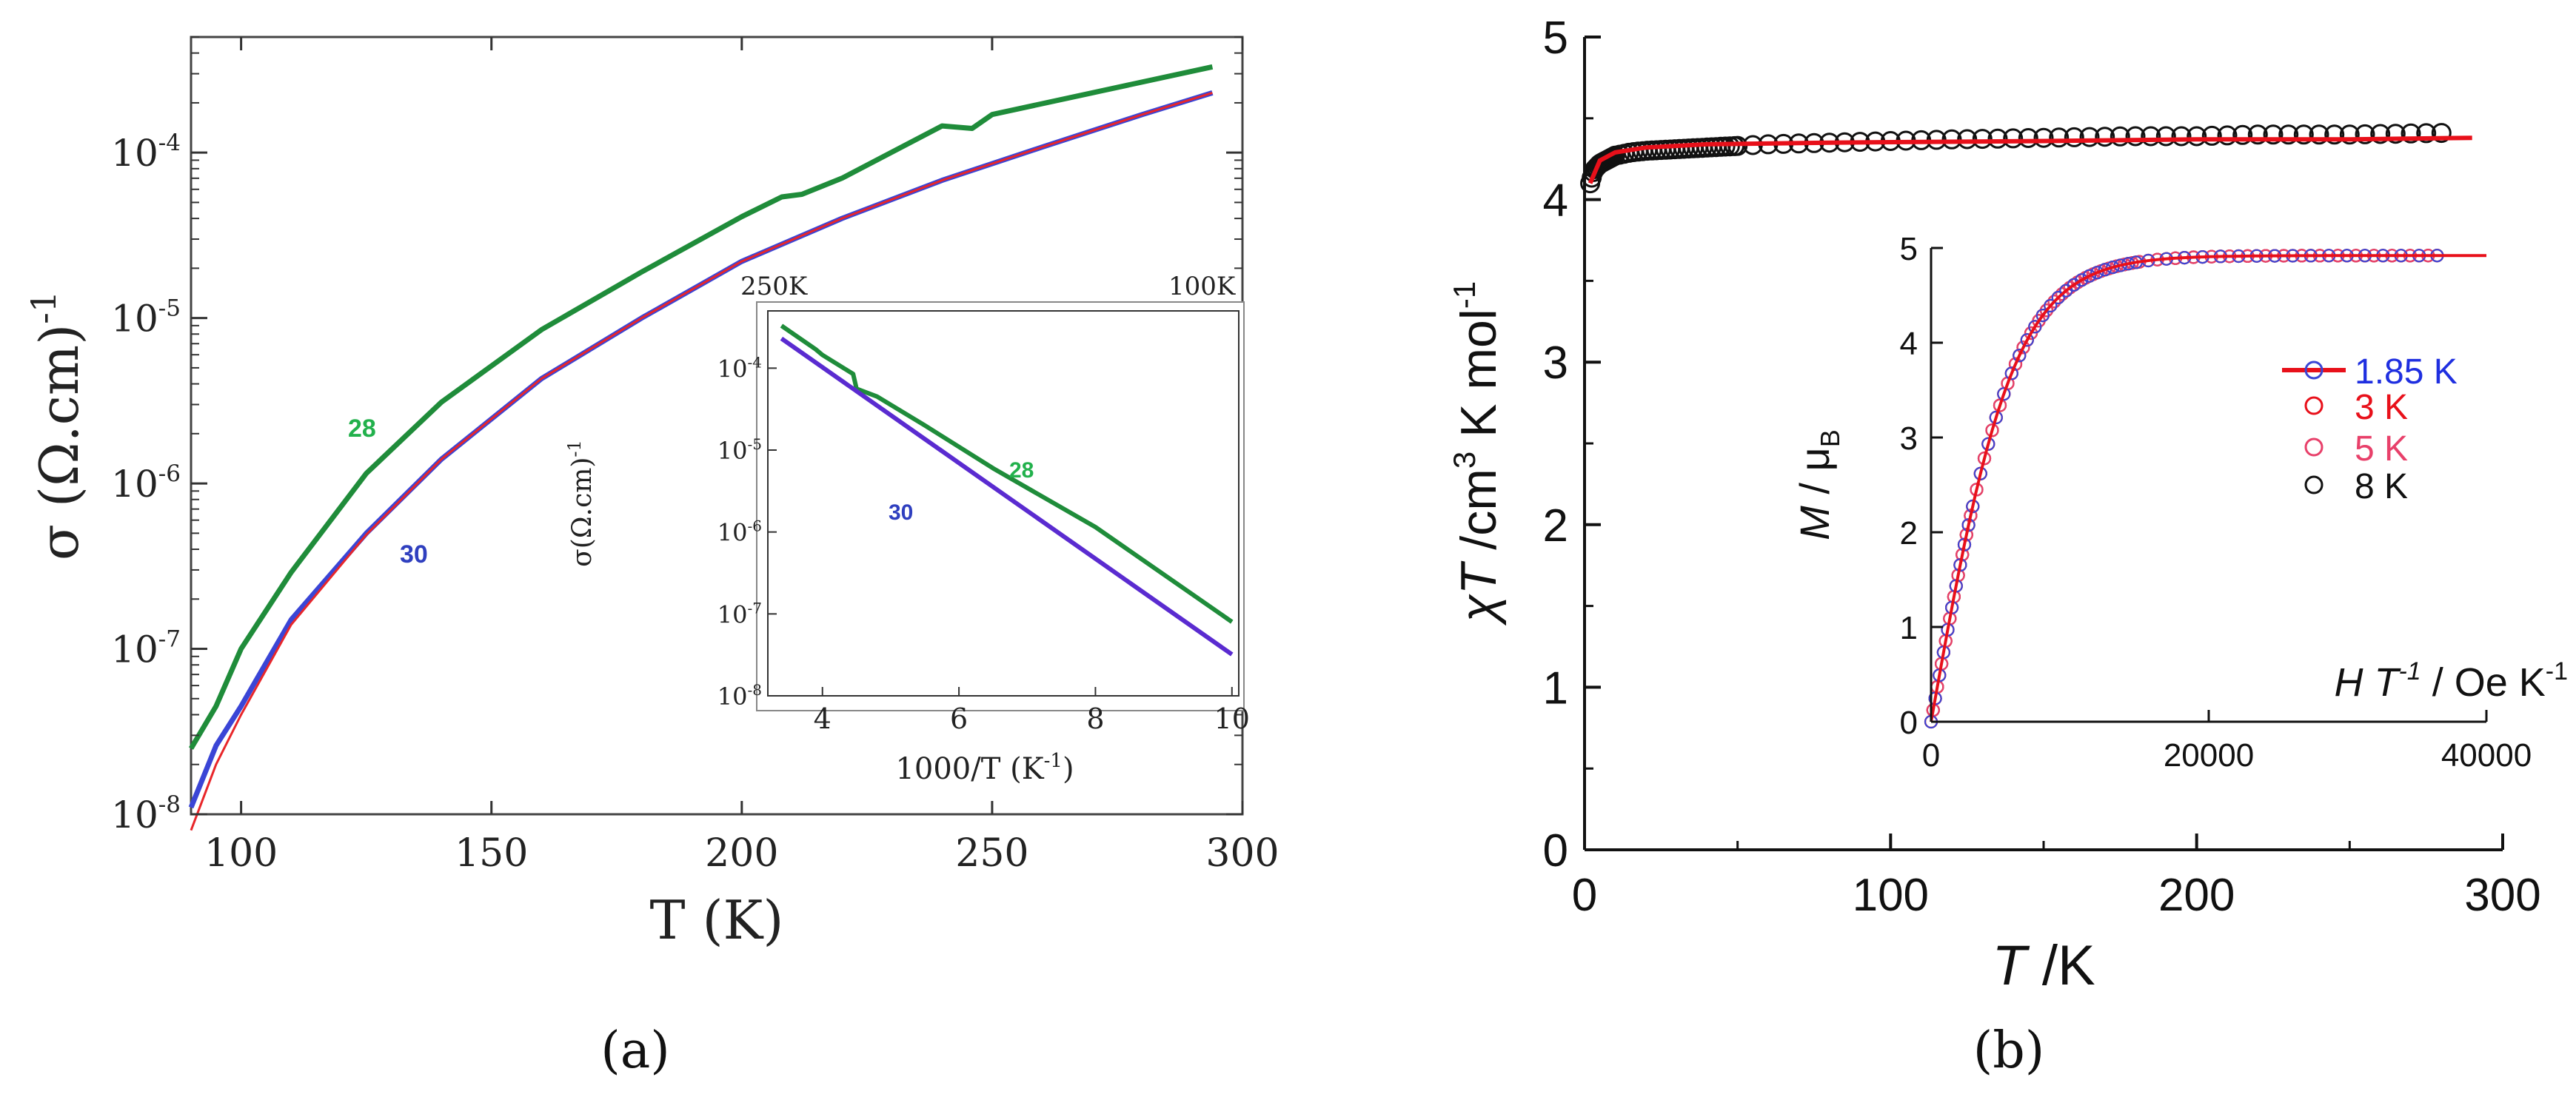 The height and width of the screenshot is (1100, 2576). Describe the element at coordinates (169, 473) in the screenshot. I see `a-y-tick-label--6-exp: -6` at that location.